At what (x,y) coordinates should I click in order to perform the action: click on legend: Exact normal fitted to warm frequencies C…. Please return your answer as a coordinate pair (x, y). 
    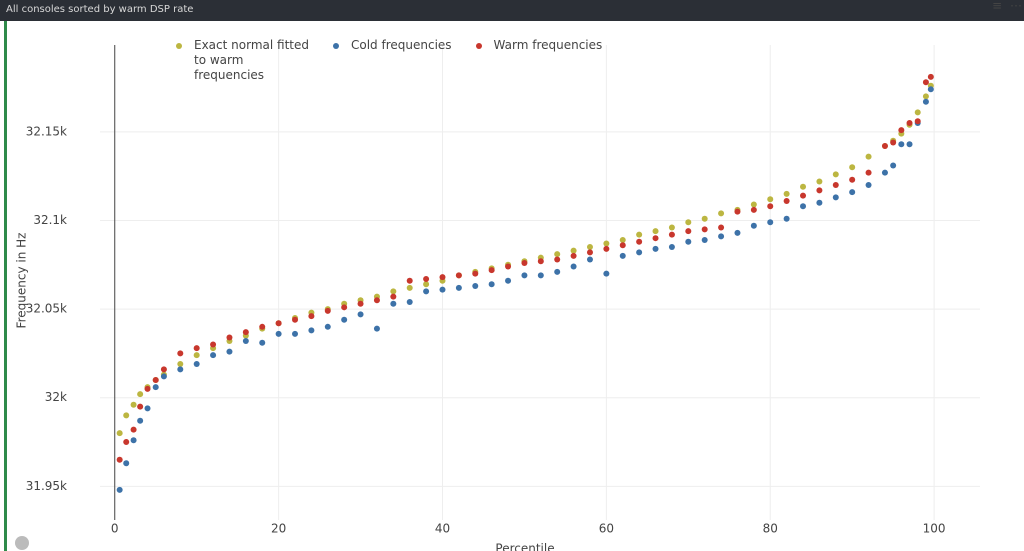
    Looking at the image, I should click on (395, 60).